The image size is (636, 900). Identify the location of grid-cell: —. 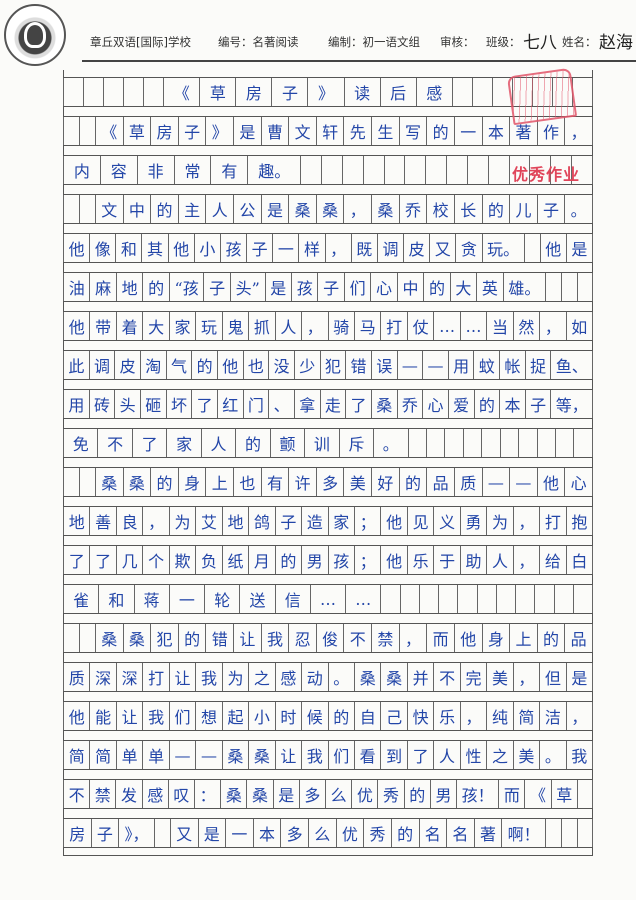
(409, 365).